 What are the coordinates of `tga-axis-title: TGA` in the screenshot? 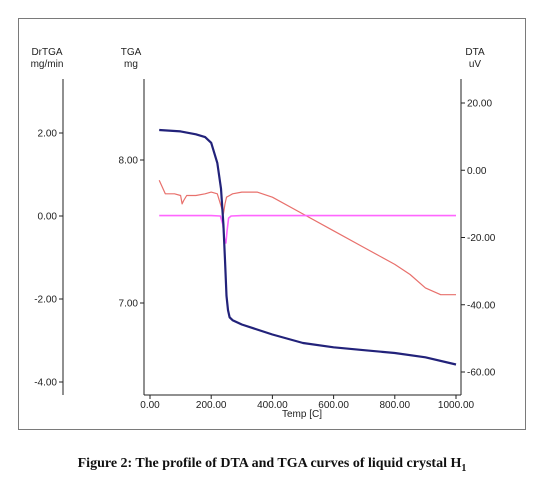 It's located at (131, 52).